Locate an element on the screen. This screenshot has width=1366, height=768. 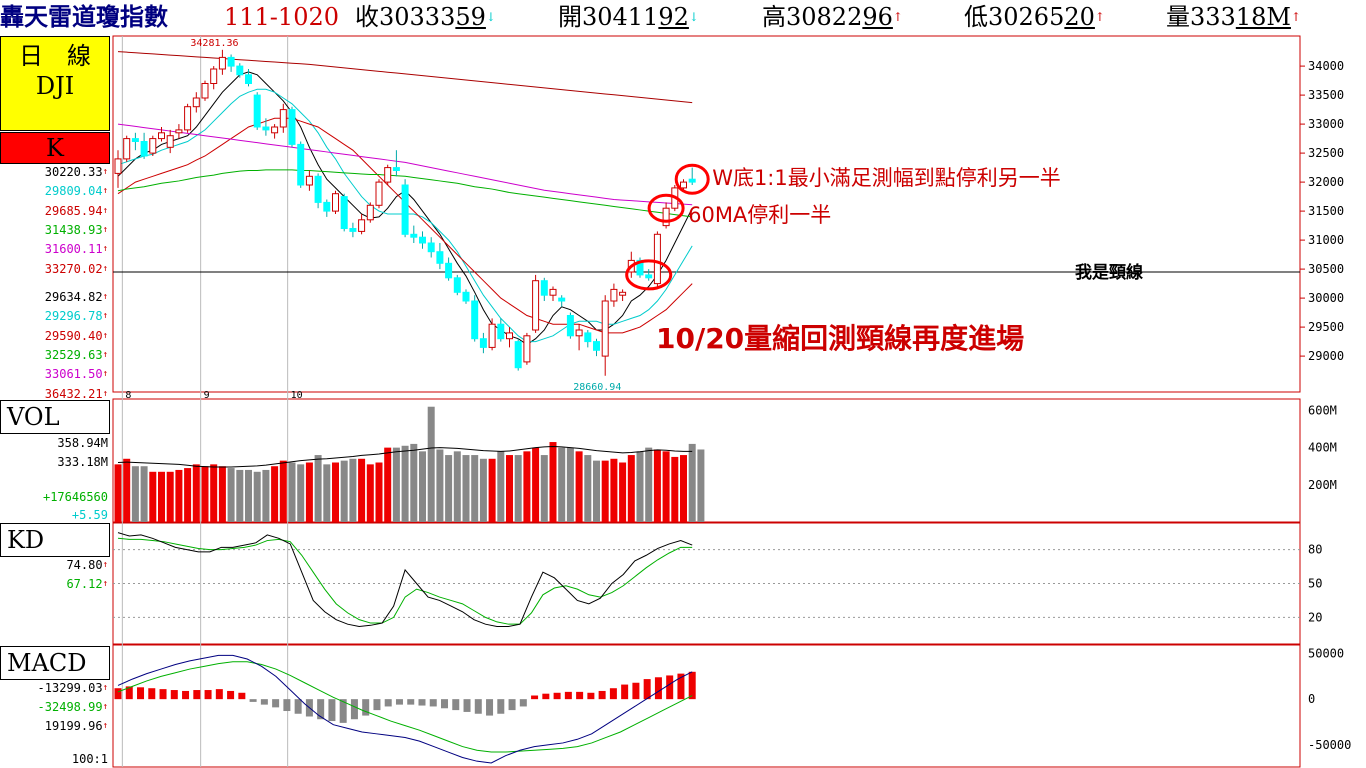
neckline-retest-circle is located at coordinates (649, 275).